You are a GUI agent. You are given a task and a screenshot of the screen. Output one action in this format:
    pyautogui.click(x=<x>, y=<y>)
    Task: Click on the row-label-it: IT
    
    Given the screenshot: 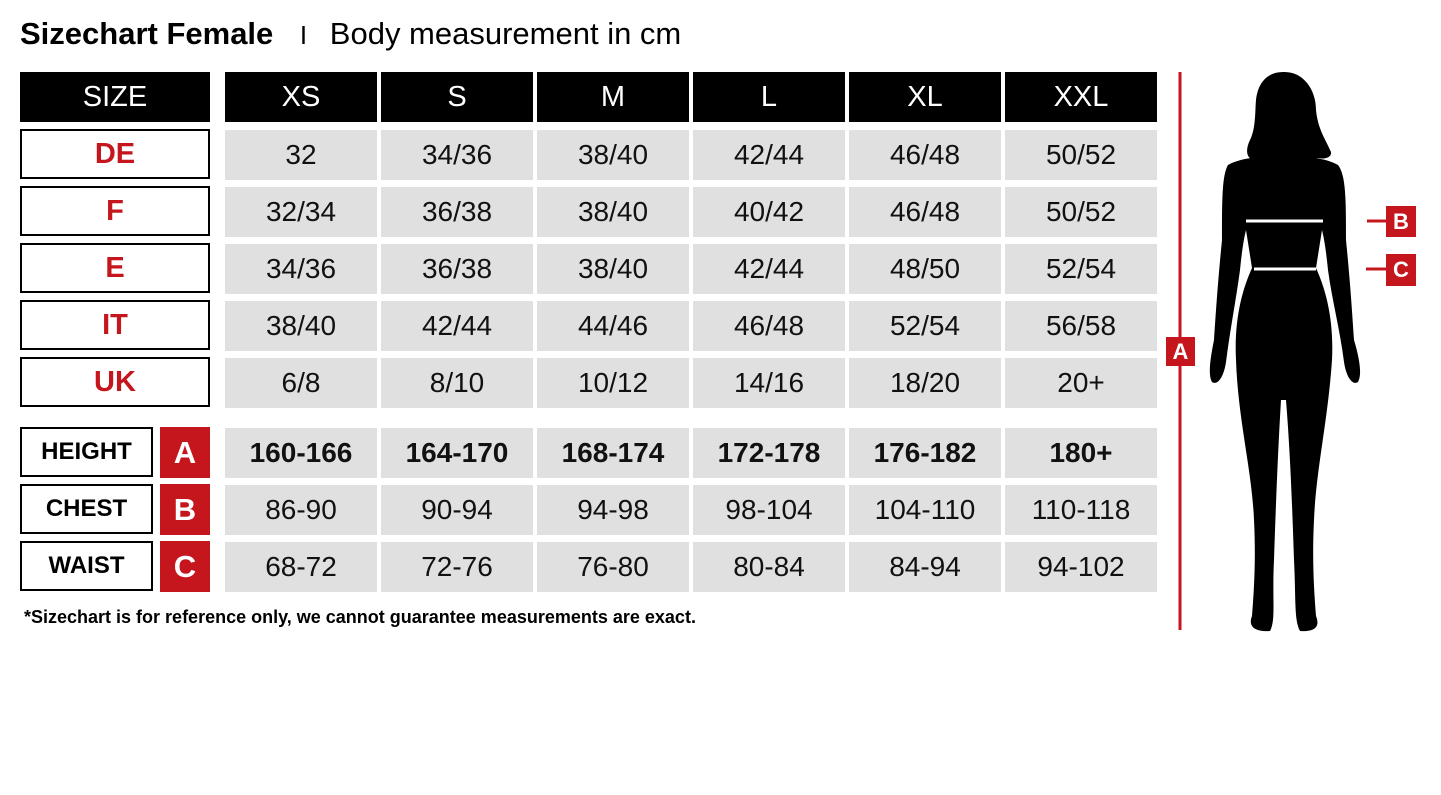 What is the action you would take?
    pyautogui.click(x=115, y=325)
    